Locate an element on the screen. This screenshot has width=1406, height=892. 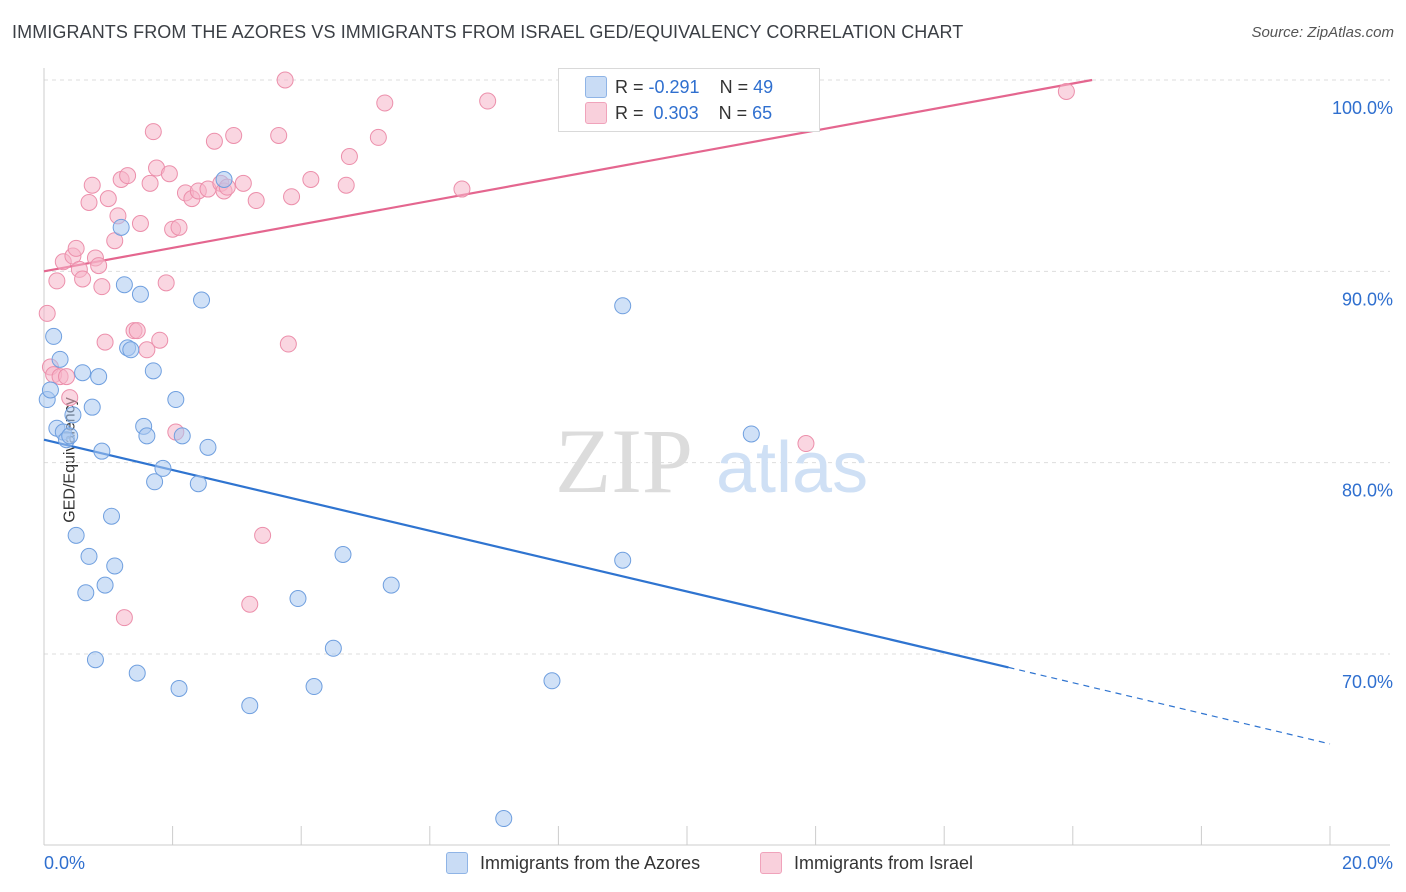
azores-trend-extension is located at coordinates (1169, 705).